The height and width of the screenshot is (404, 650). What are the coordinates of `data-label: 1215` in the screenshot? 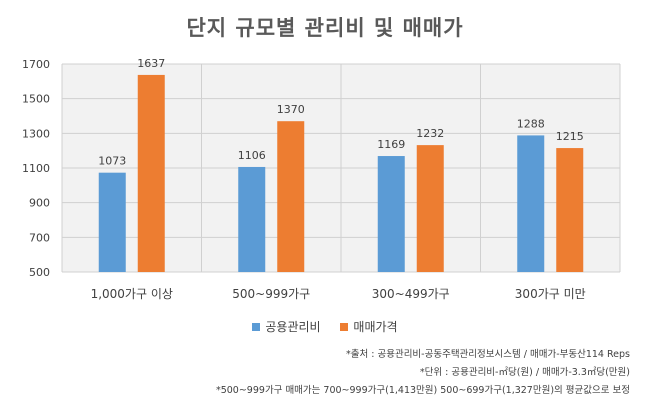 It's located at (570, 136).